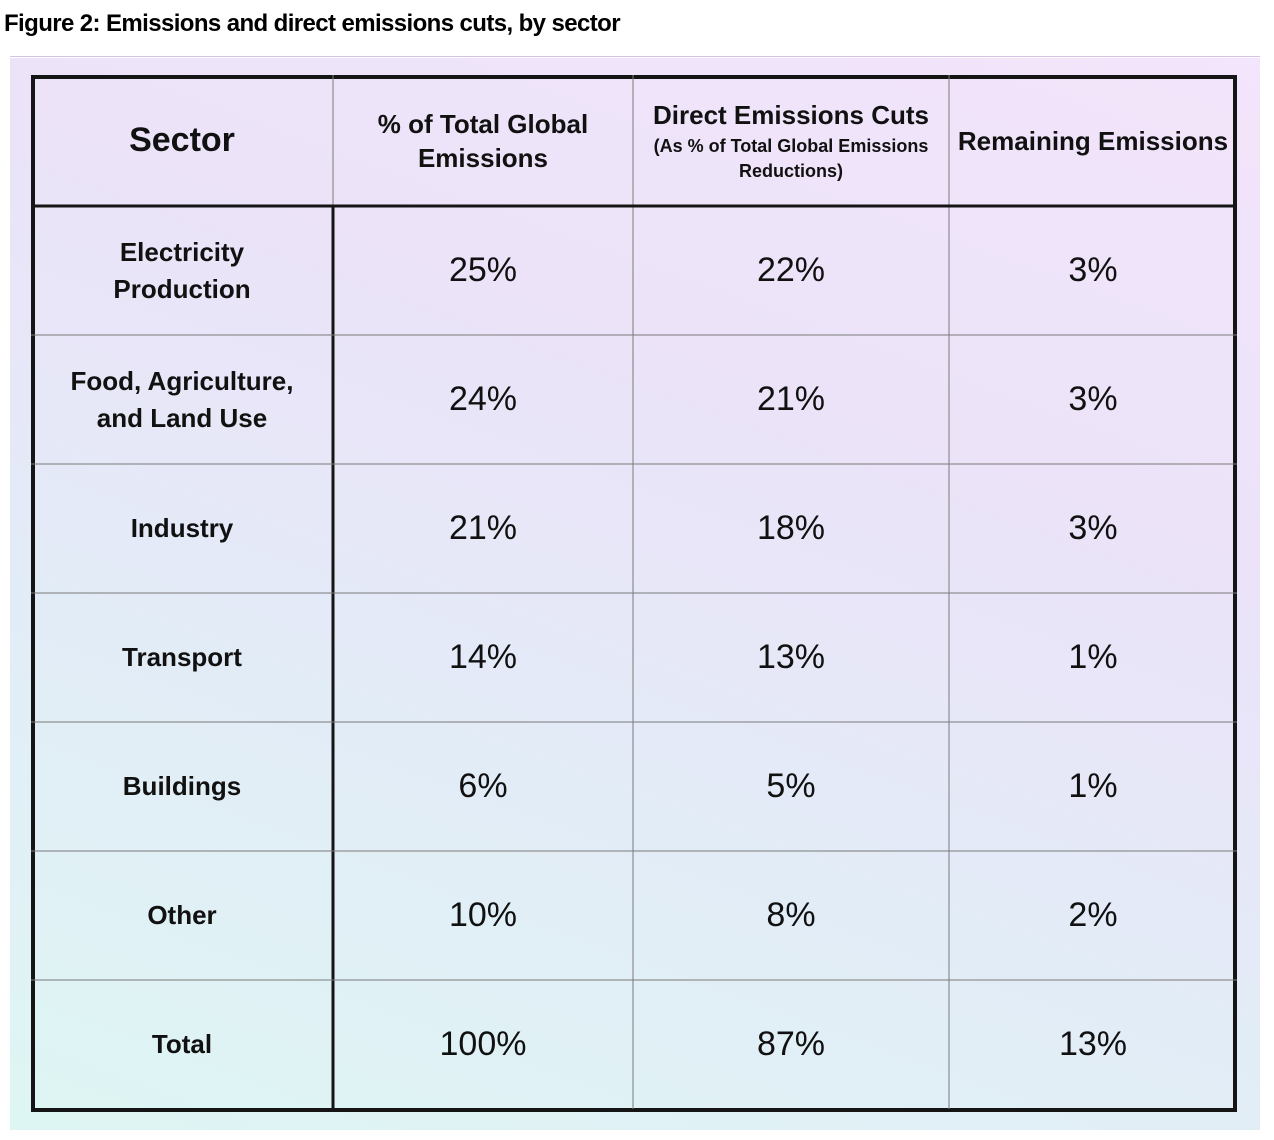 Image resolution: width=1274 pixels, height=1140 pixels. I want to click on title-divider, so click(635, 56).